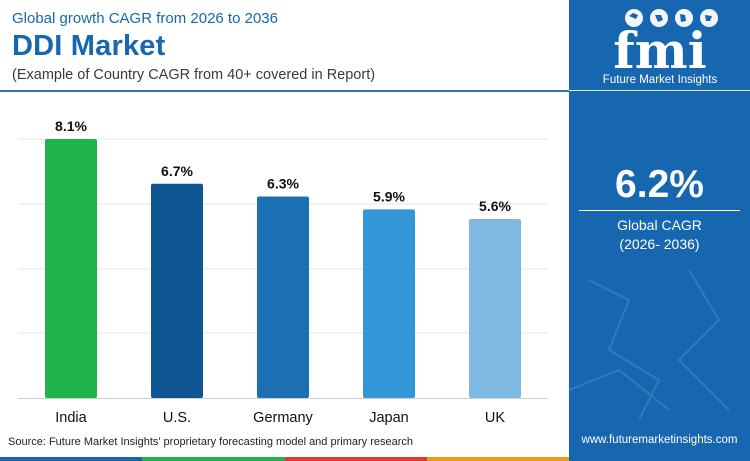  What do you see at coordinates (177, 290) in the screenshot?
I see `bar-us` at bounding box center [177, 290].